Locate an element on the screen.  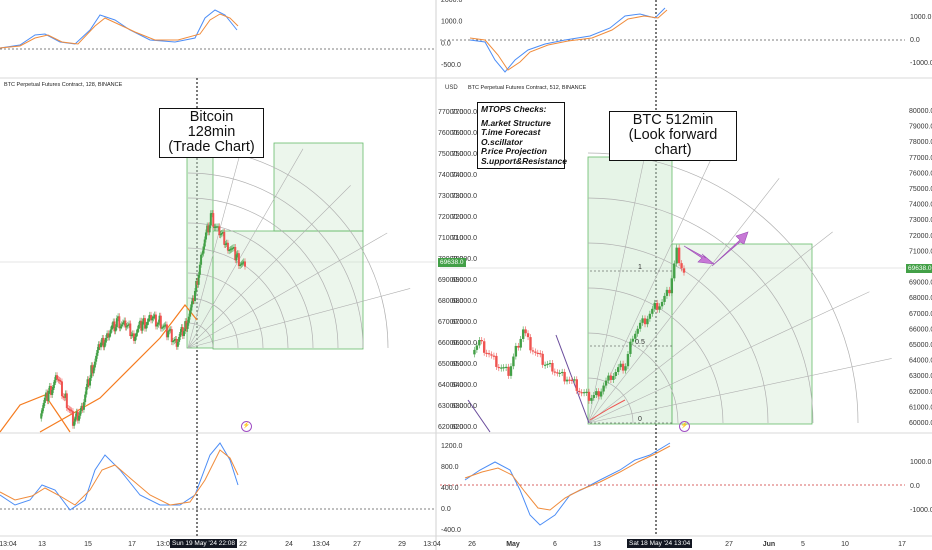
right-y-tick: 67000.0 is located at coordinates (920, 314).